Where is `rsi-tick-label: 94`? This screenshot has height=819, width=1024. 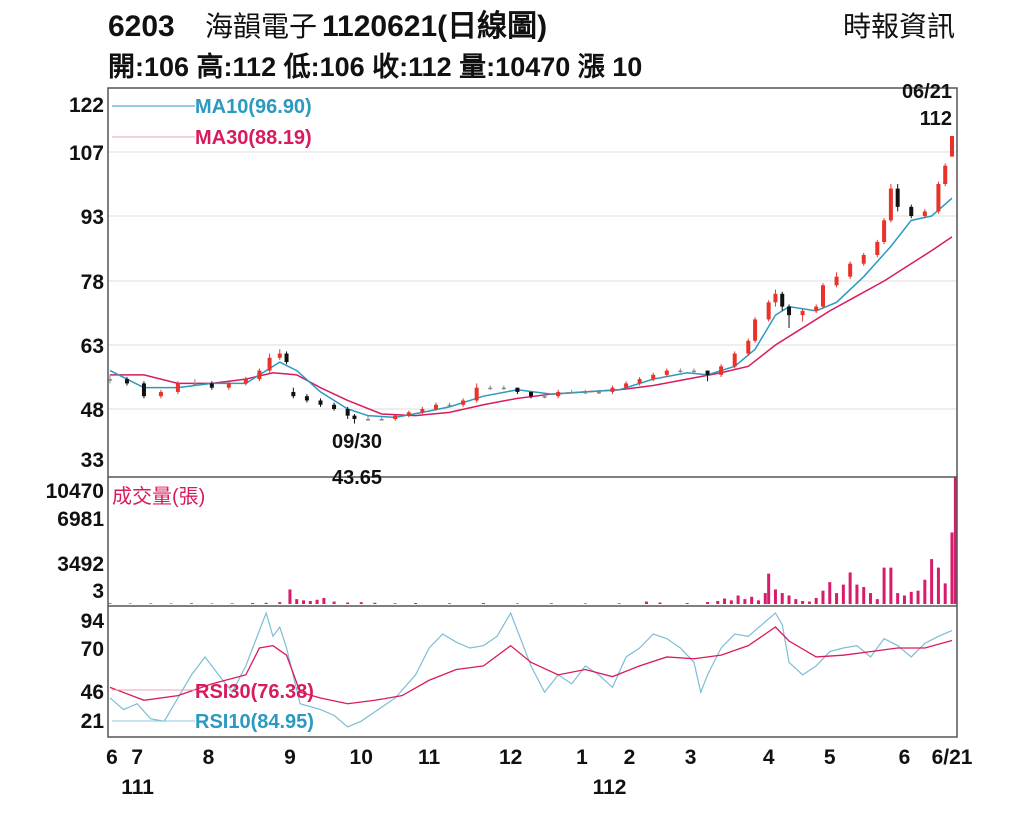 rsi-tick-label: 94 is located at coordinates (93, 621).